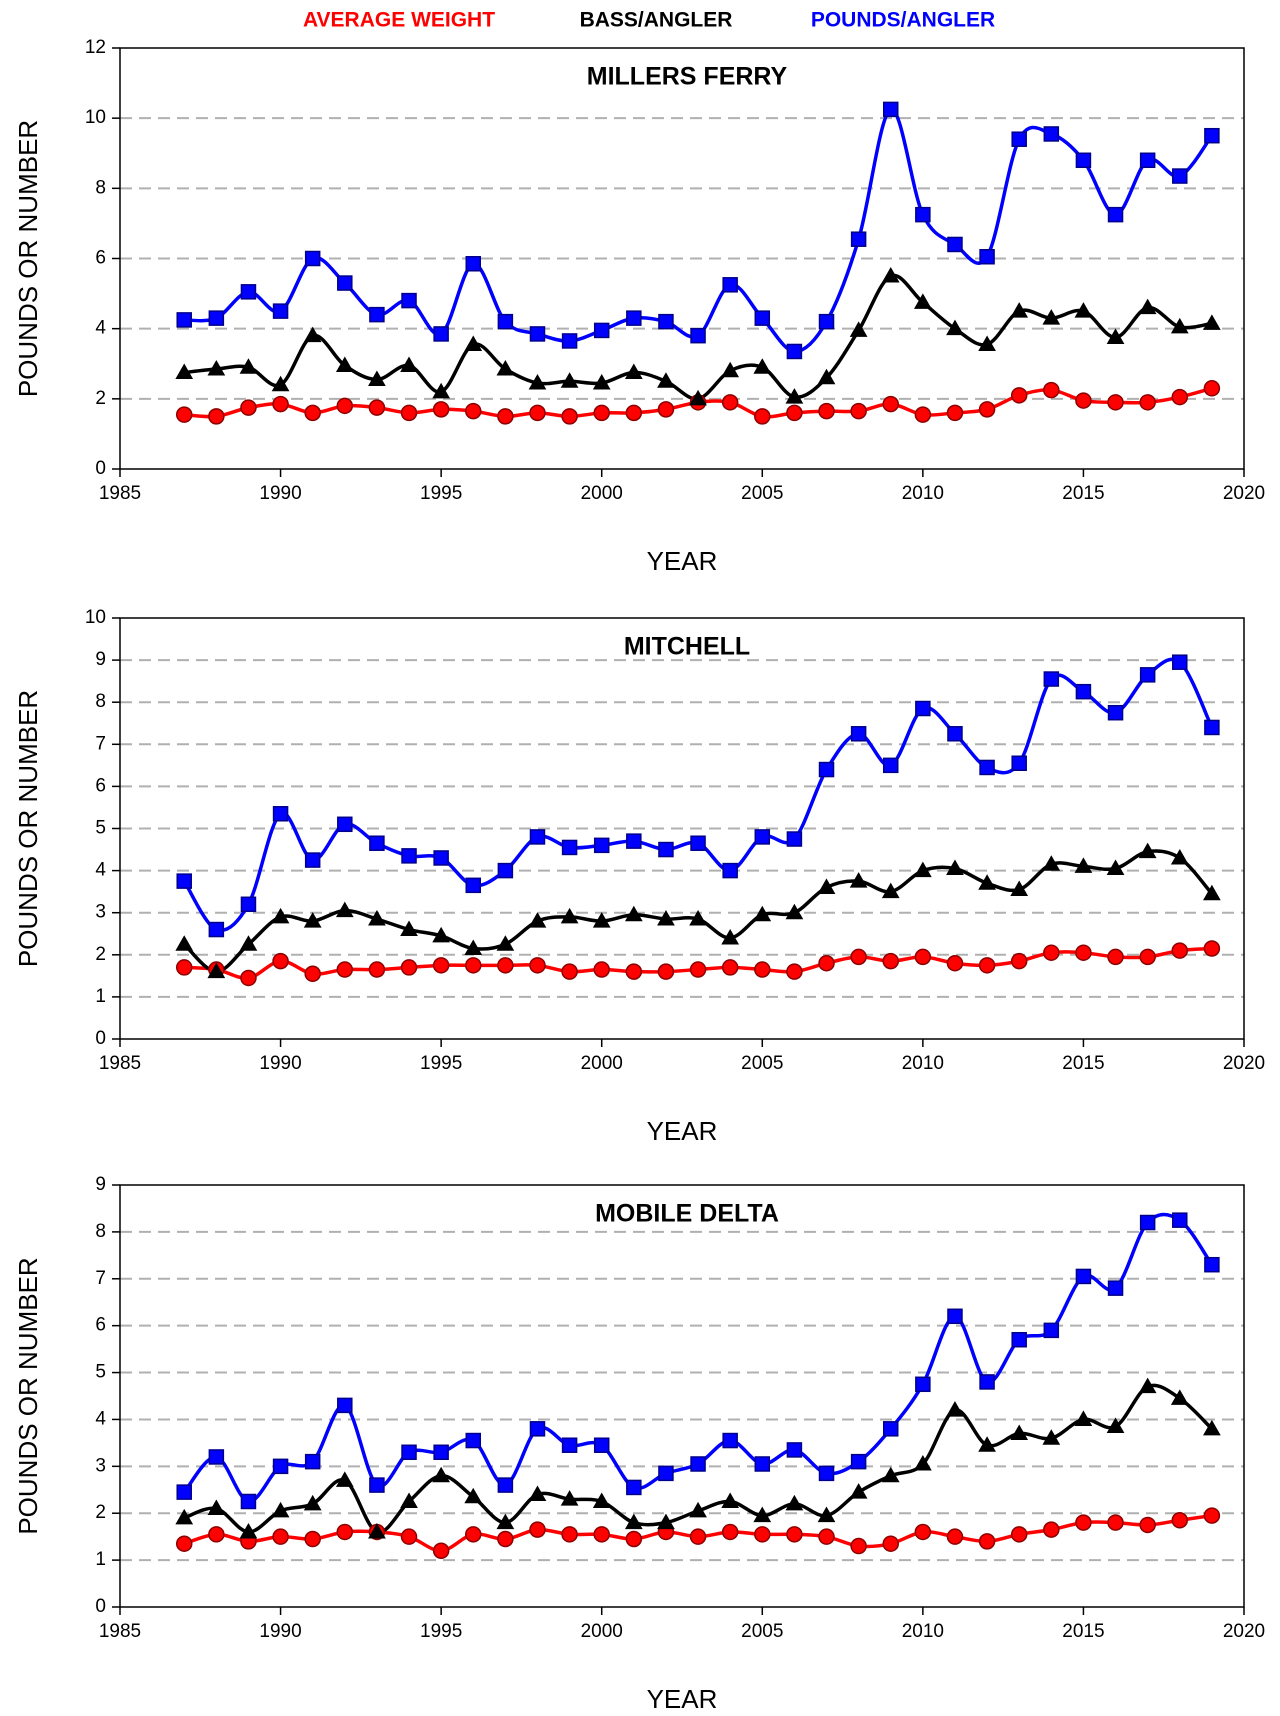 This screenshot has width=1280, height=1716. Describe the element at coordinates (100, 743) in the screenshot. I see `y-tick-label: 7` at that location.